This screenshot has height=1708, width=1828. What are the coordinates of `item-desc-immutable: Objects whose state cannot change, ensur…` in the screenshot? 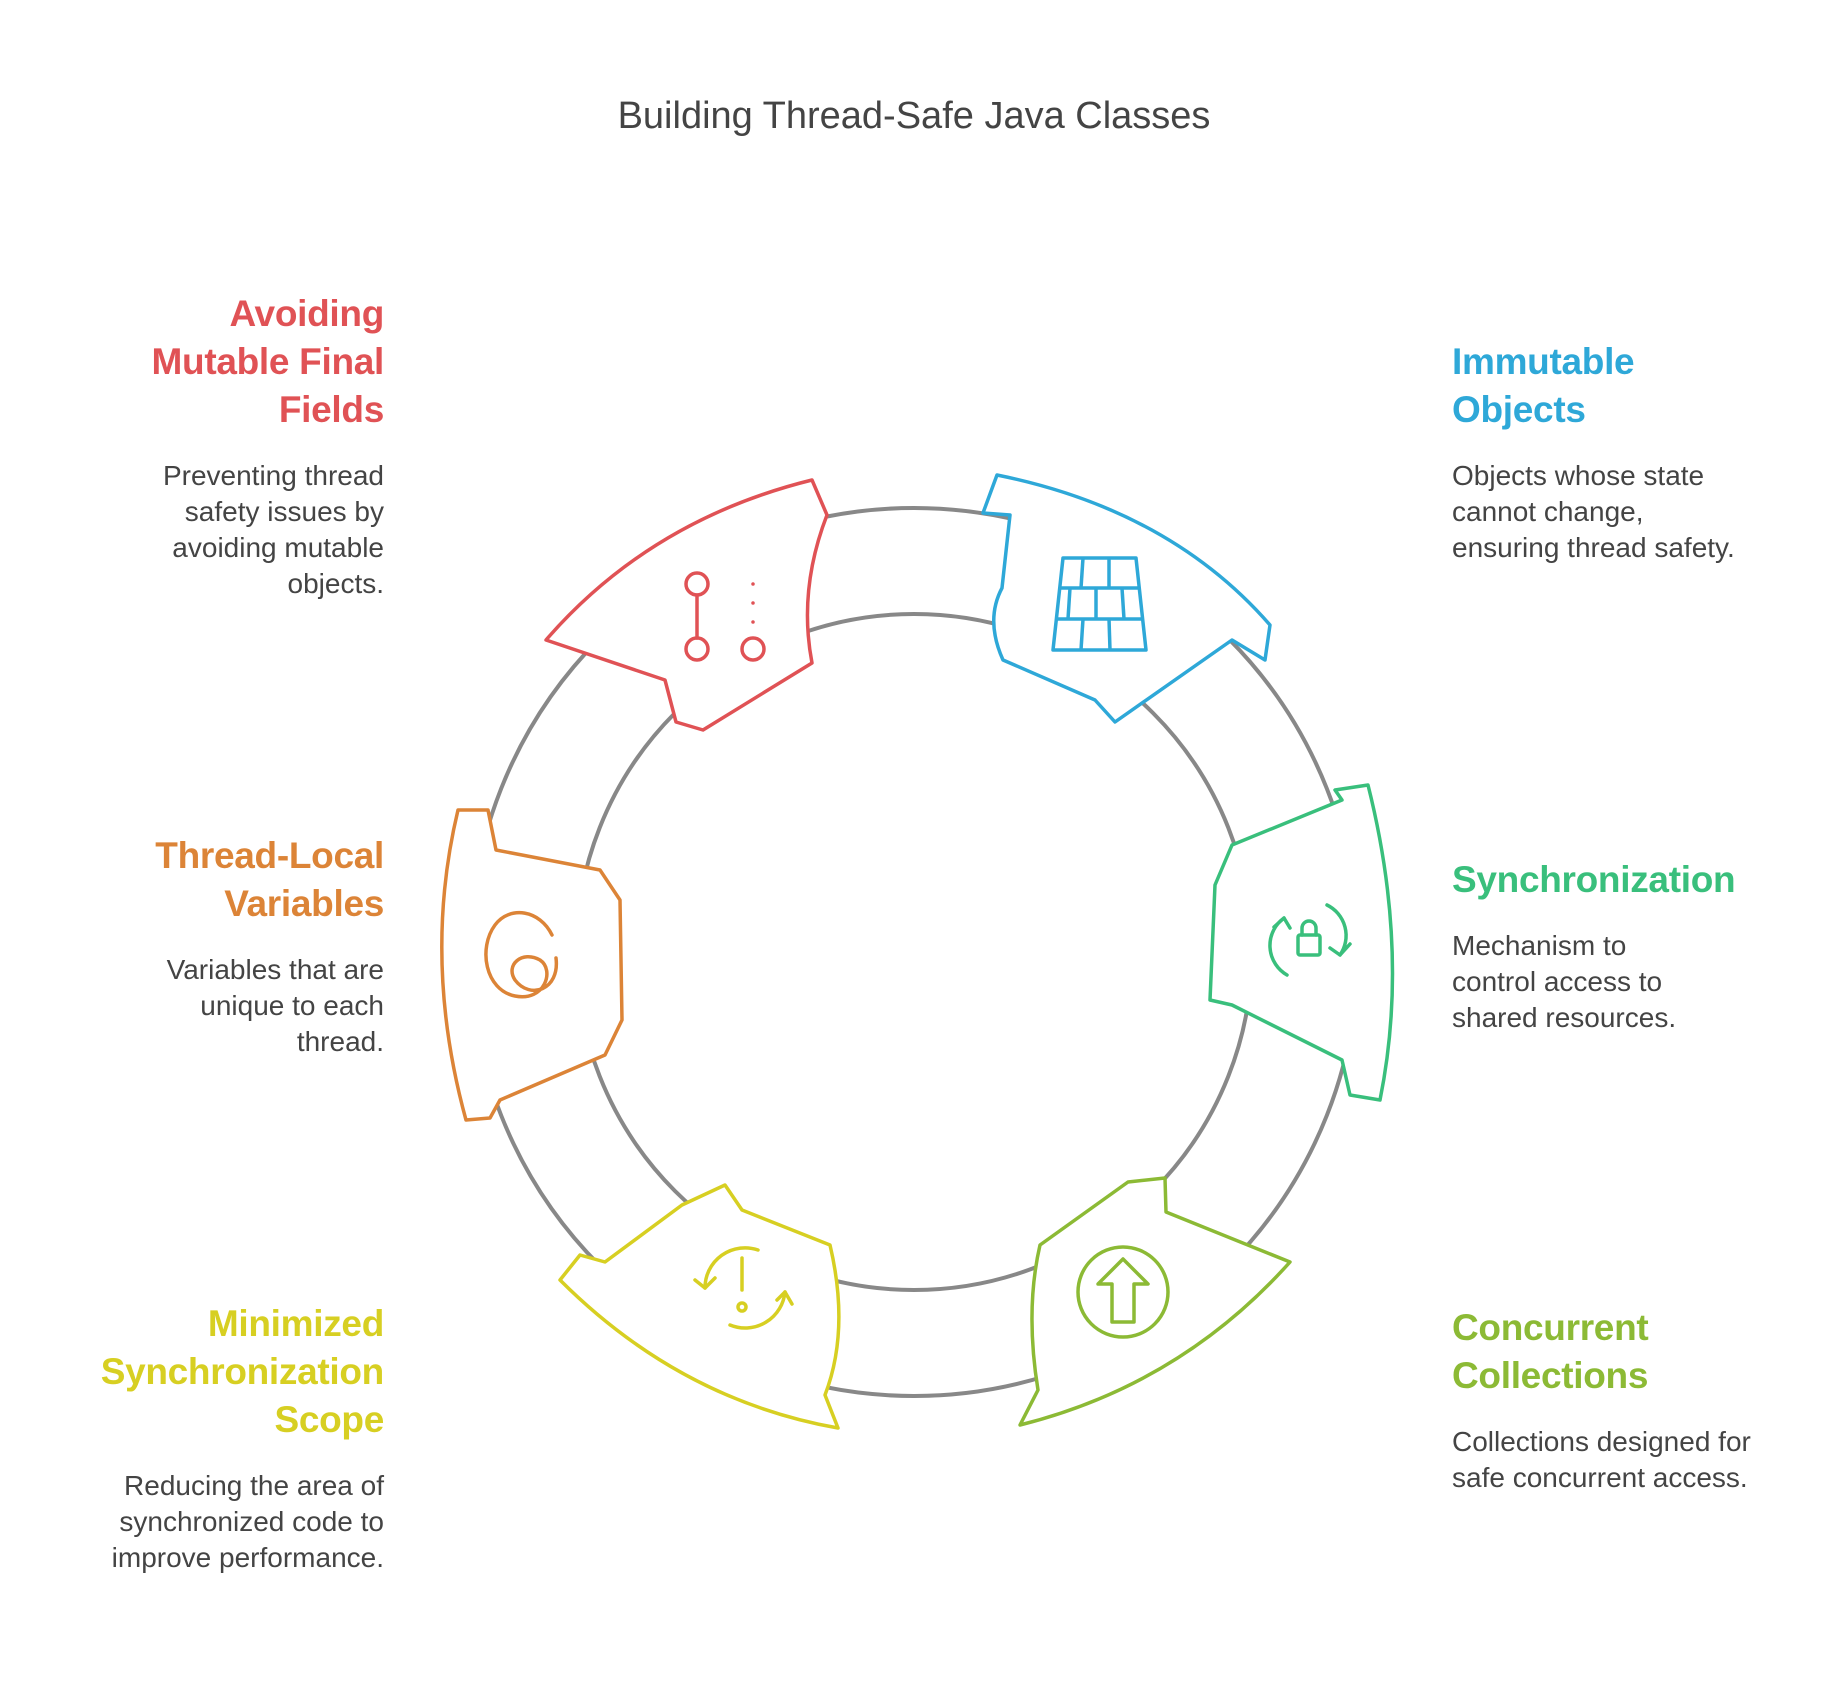 It's located at (1593, 511).